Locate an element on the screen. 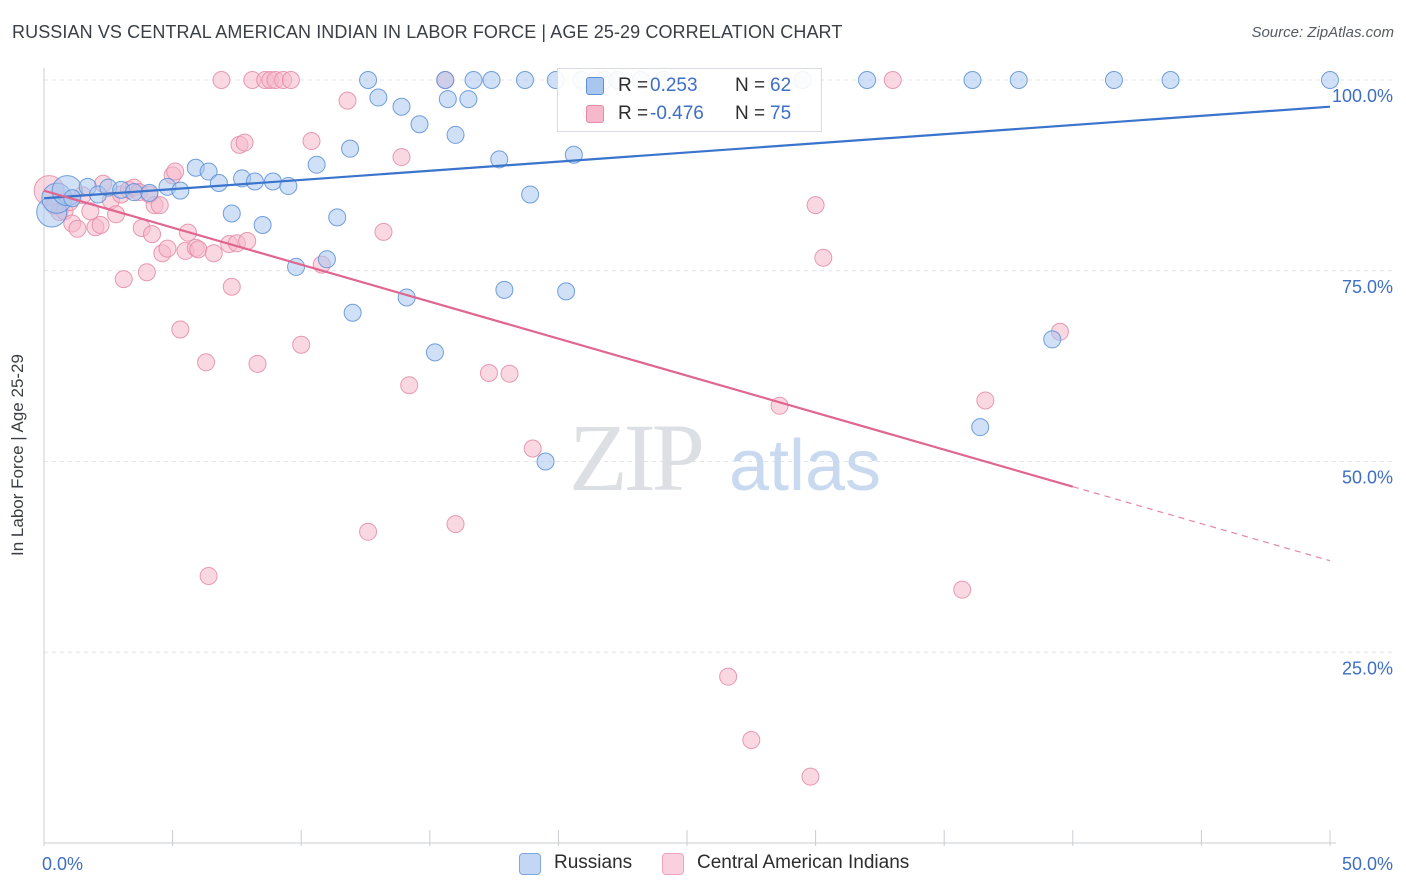 The image size is (1406, 892). watermark-atlas: atlas is located at coordinates (805, 466).